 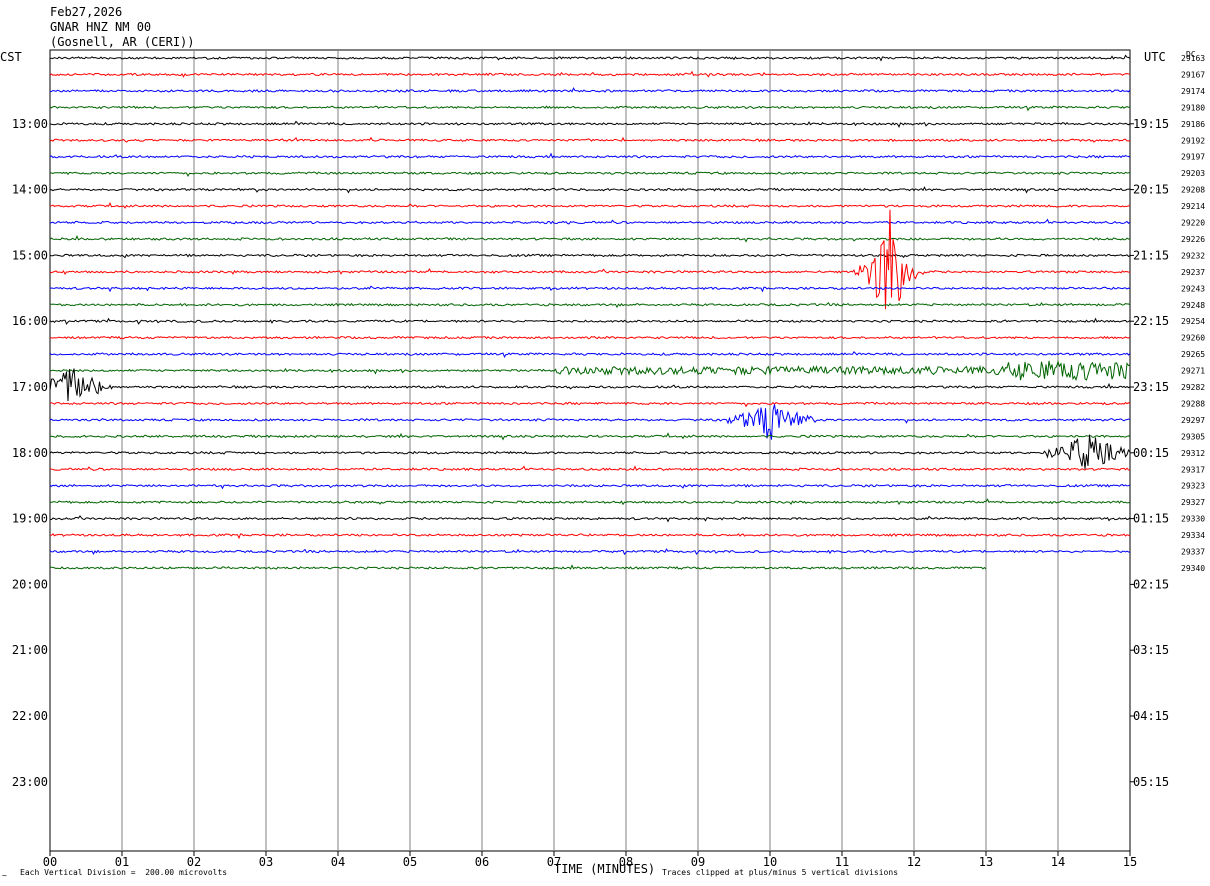 What do you see at coordinates (1193, 107) in the screenshot?
I see `dc-offset-label: 29180` at bounding box center [1193, 107].